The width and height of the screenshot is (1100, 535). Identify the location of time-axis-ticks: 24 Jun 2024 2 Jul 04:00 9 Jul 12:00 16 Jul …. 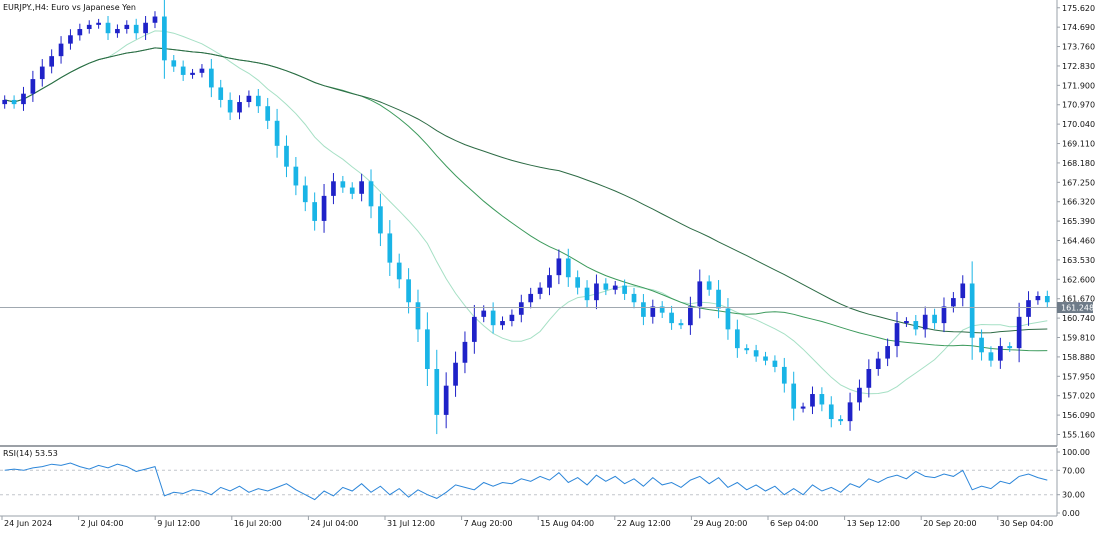
(527, 522).